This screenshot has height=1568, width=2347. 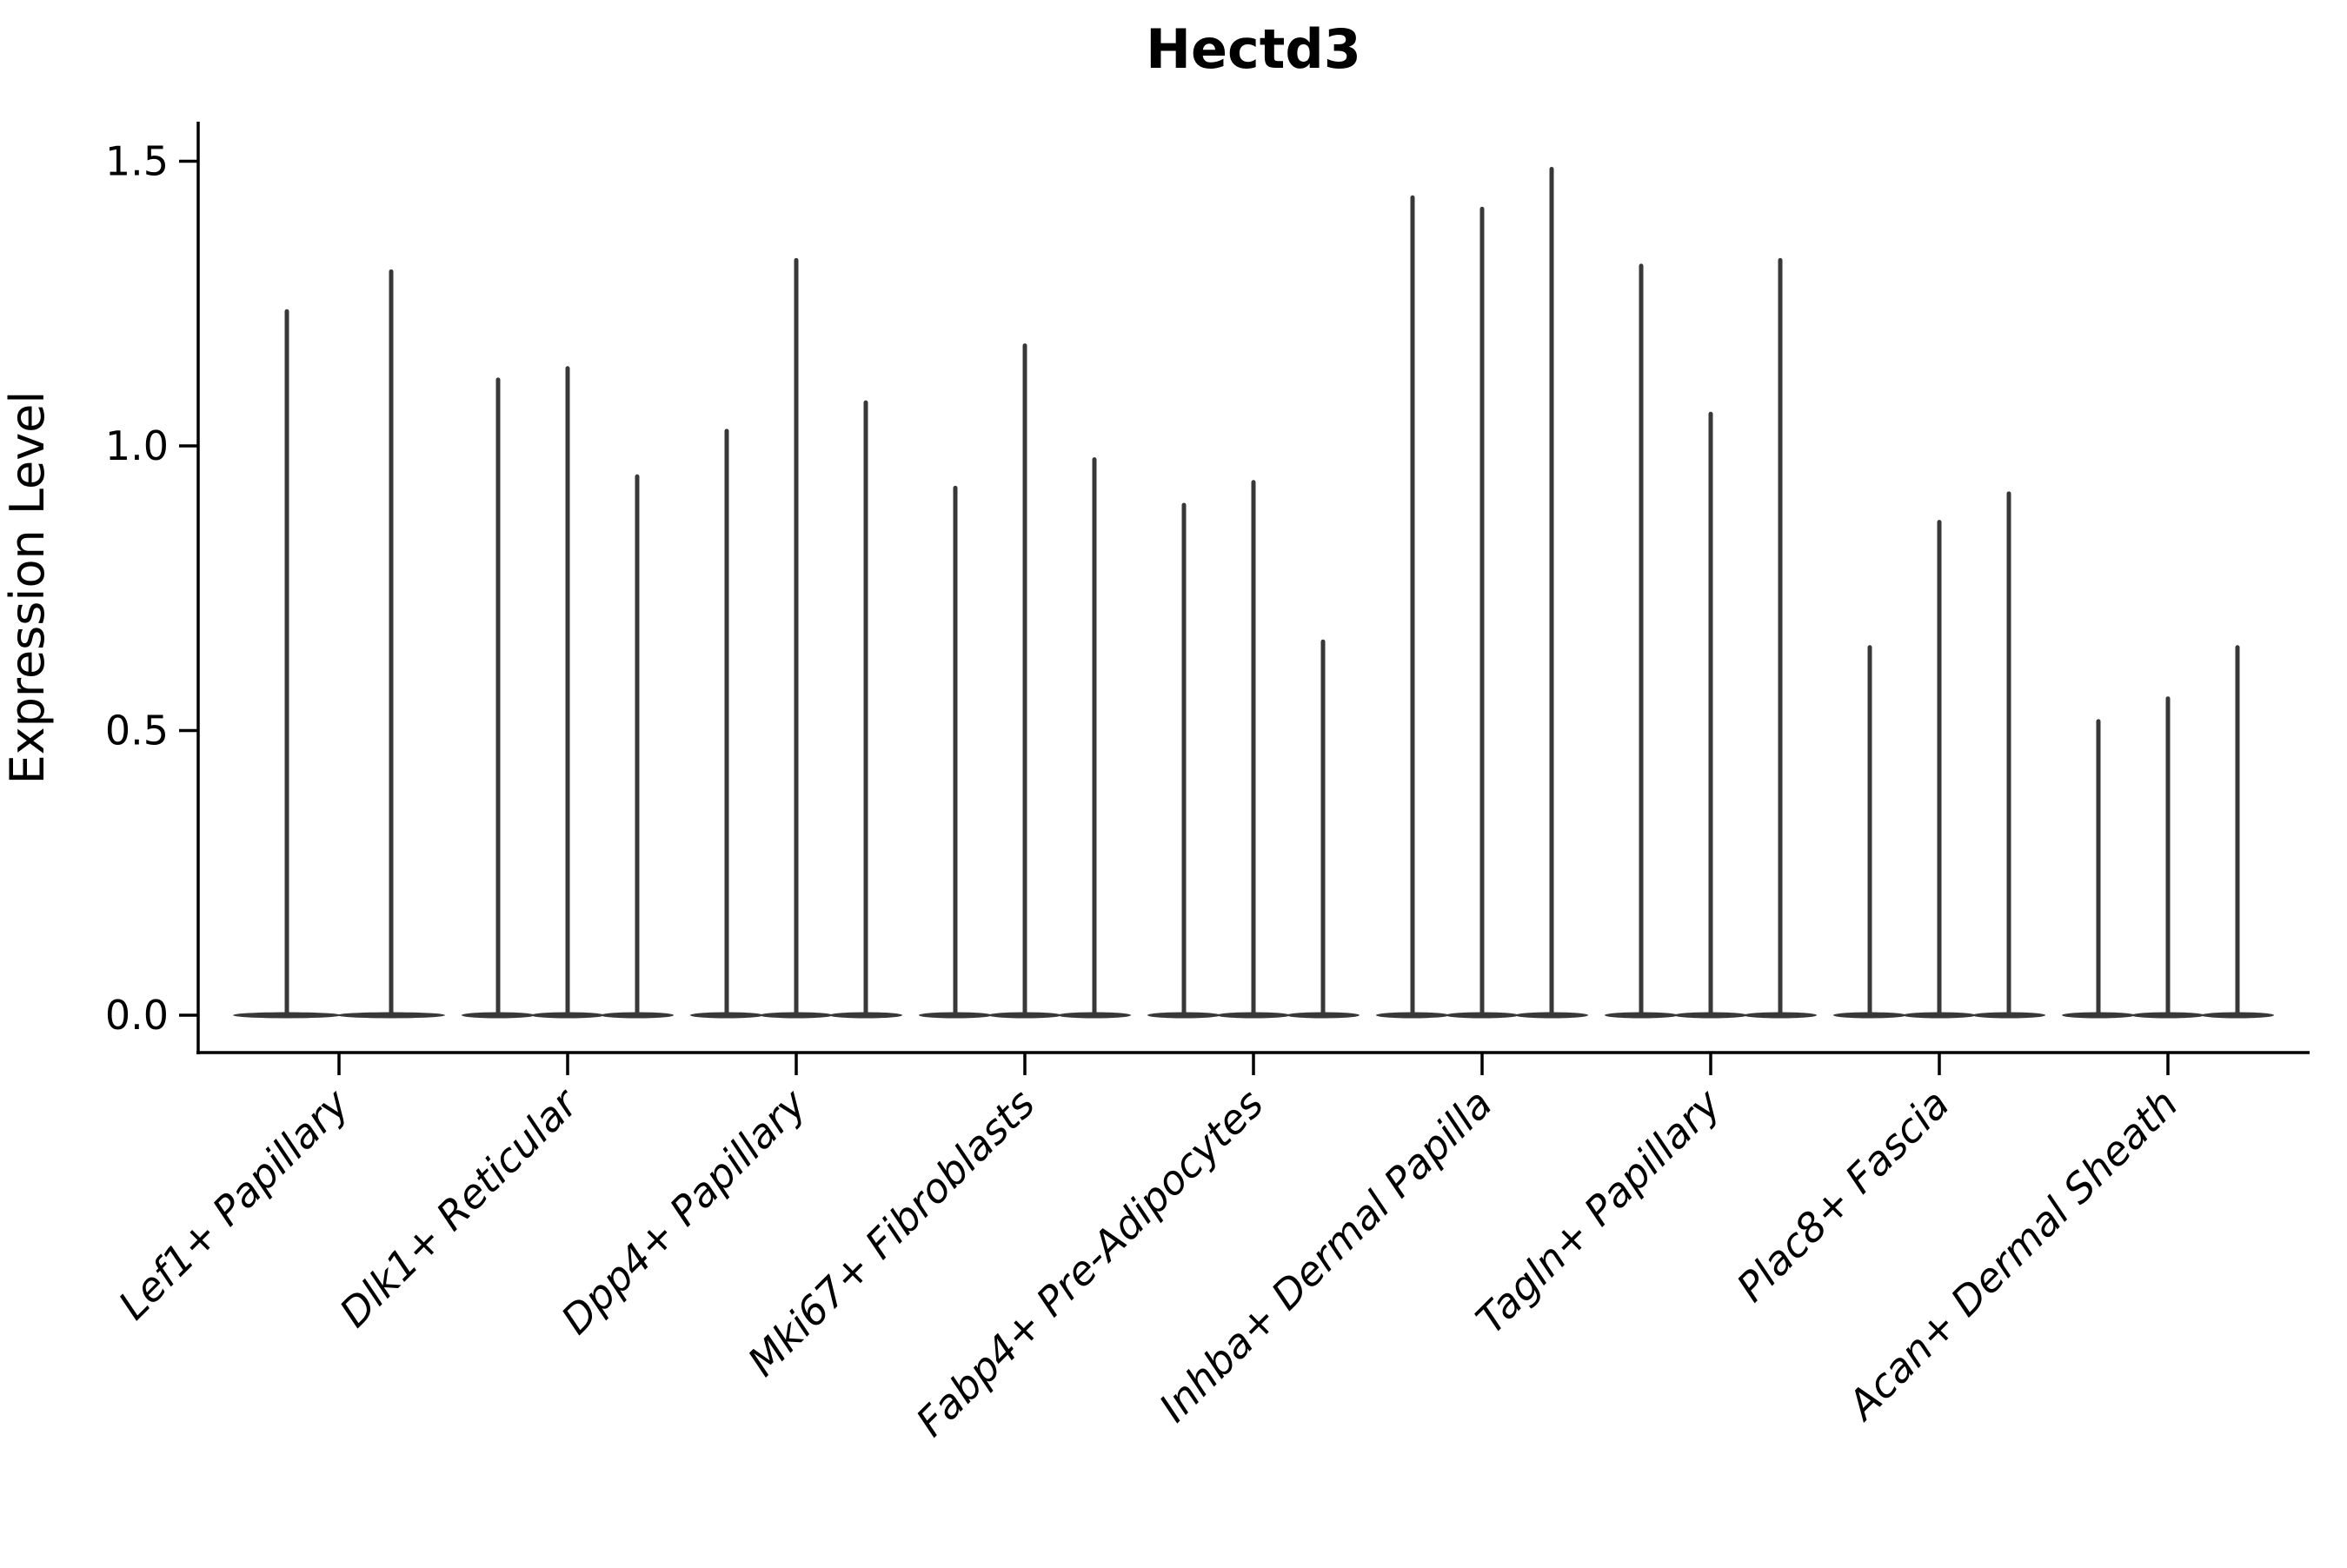 What do you see at coordinates (137, 731) in the screenshot?
I see `y-tick-label: 0.5` at bounding box center [137, 731].